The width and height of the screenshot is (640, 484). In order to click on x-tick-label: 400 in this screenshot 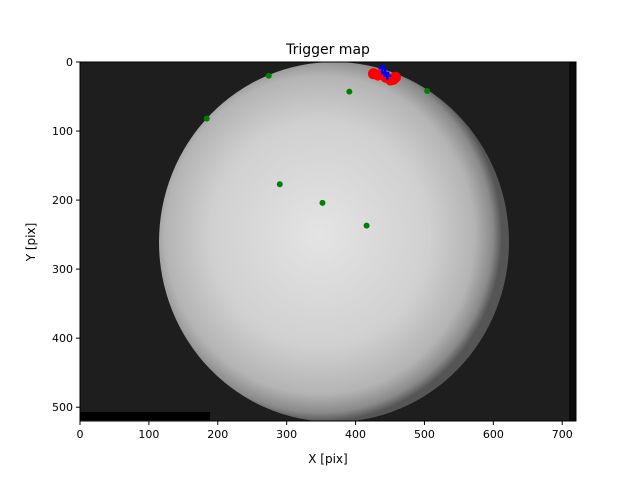, I will do `click(355, 434)`.